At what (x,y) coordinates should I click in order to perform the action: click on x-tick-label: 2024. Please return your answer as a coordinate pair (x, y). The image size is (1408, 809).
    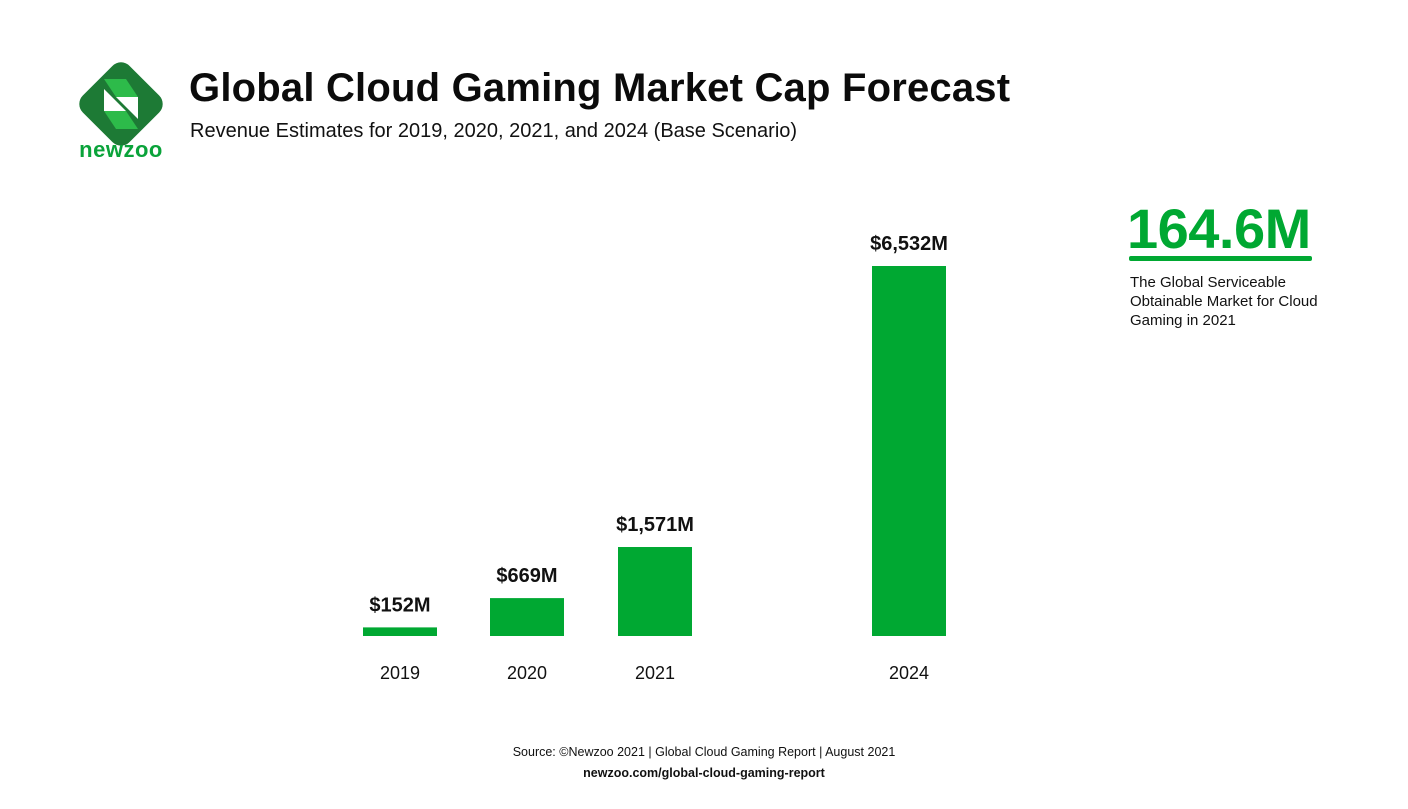
    Looking at the image, I should click on (909, 673).